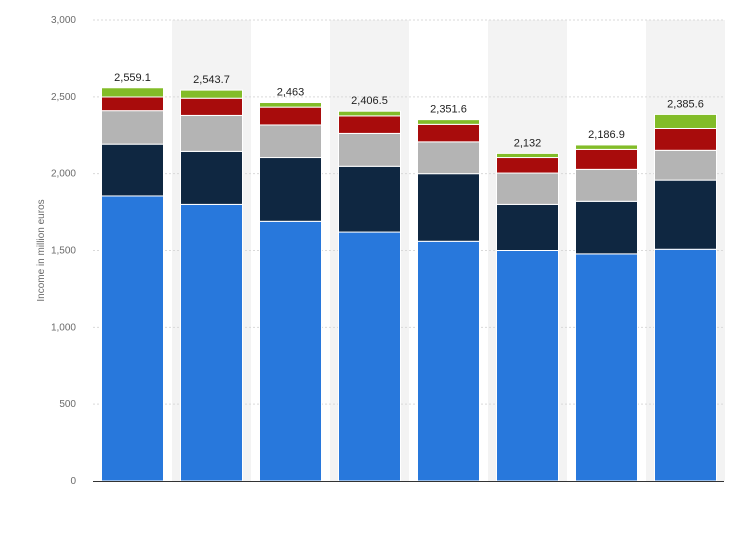  Describe the element at coordinates (606, 135) in the screenshot. I see `total-label: 2,186.9` at that location.